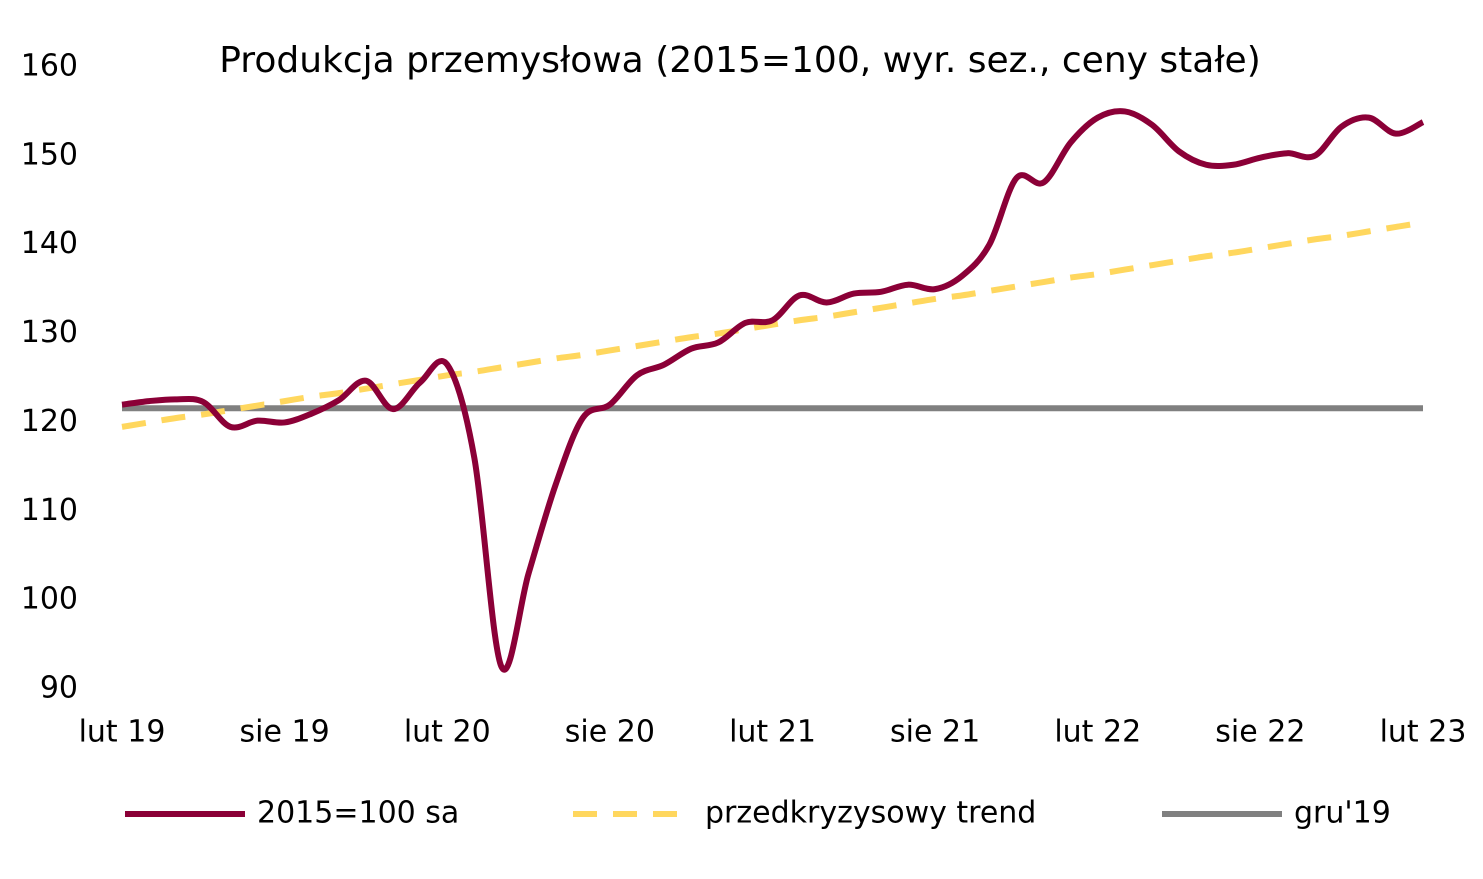  I want to click on y-tick-label: 100, so click(49, 599).